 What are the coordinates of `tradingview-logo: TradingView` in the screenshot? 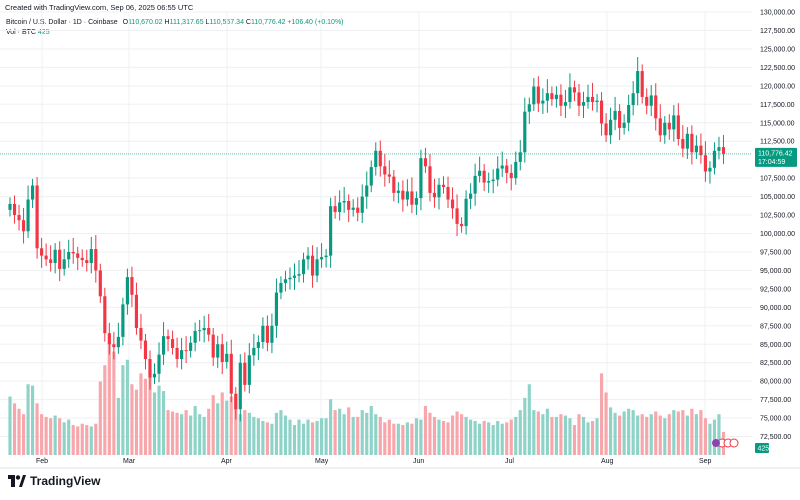 It's located at (54, 481).